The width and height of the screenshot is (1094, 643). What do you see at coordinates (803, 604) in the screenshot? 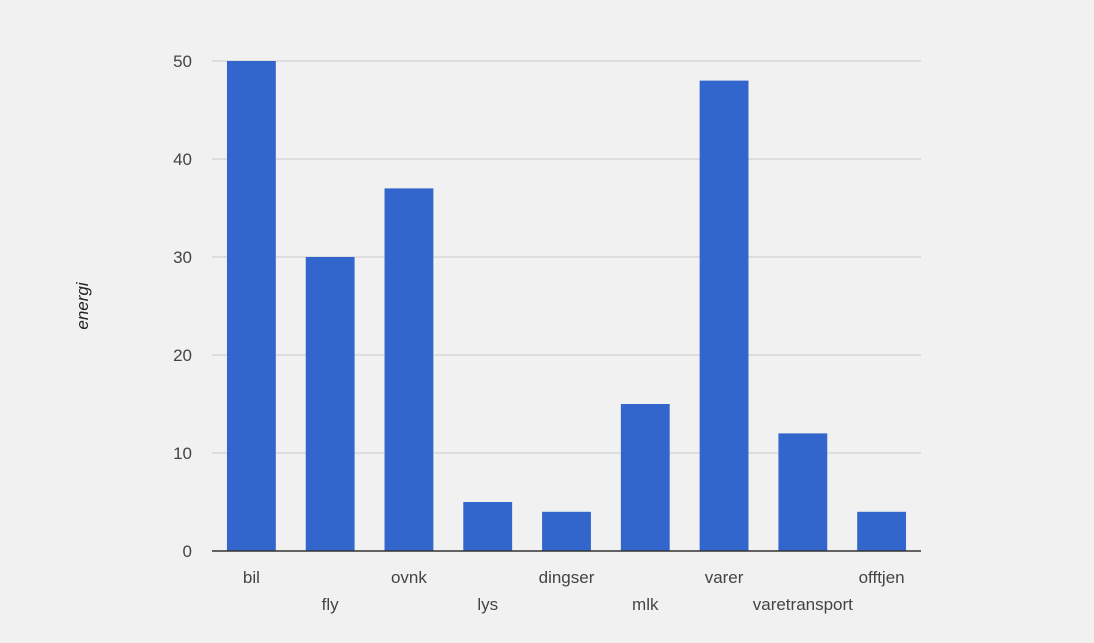
I see `x-tick-label: varetransport` at bounding box center [803, 604].